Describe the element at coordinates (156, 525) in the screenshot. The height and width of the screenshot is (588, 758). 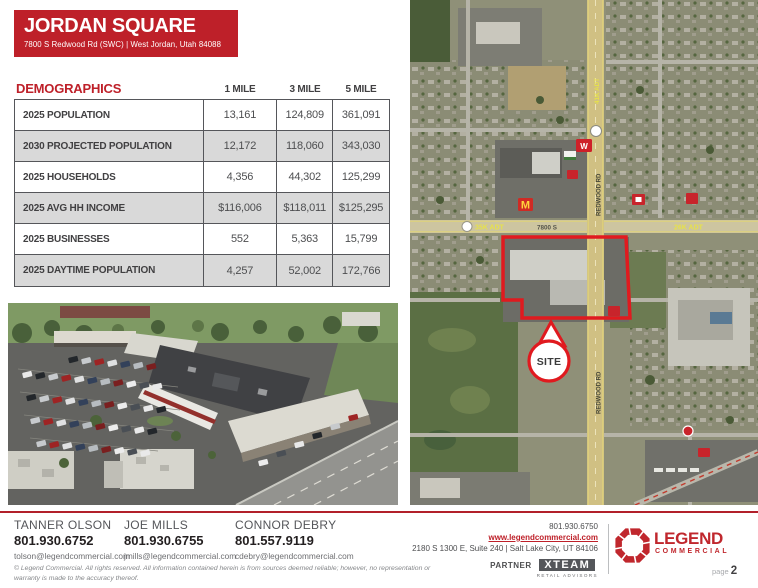
I see `contact-name: JOE MILLS` at that location.